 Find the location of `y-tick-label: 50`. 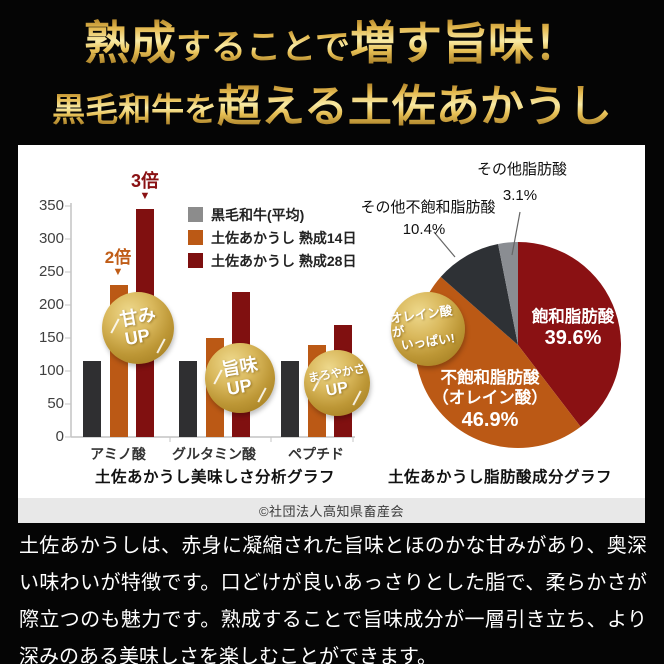

y-tick-label: 50 is located at coordinates (55, 403).